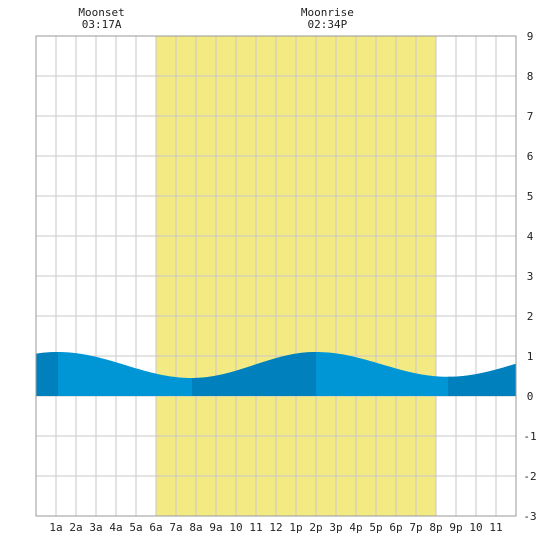  I want to click on x-tick-label: 9p, so click(455, 527).